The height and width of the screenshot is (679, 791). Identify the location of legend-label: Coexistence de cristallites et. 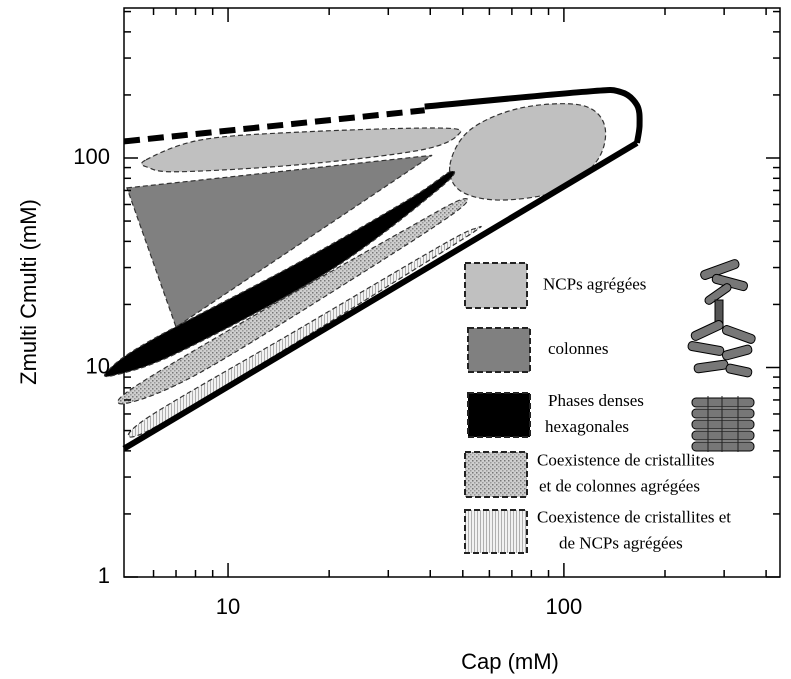
(634, 516).